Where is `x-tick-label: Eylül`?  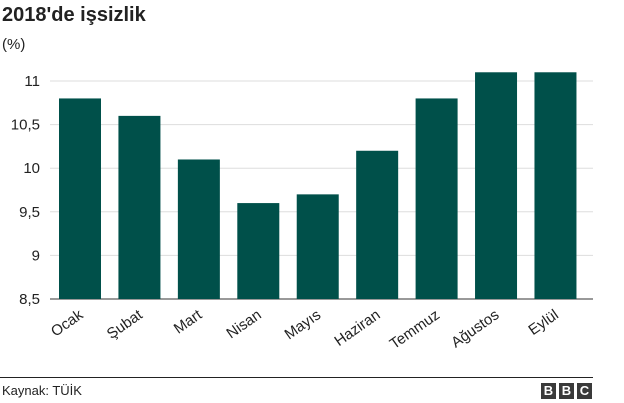
x-tick-label: Eylül is located at coordinates (543, 322).